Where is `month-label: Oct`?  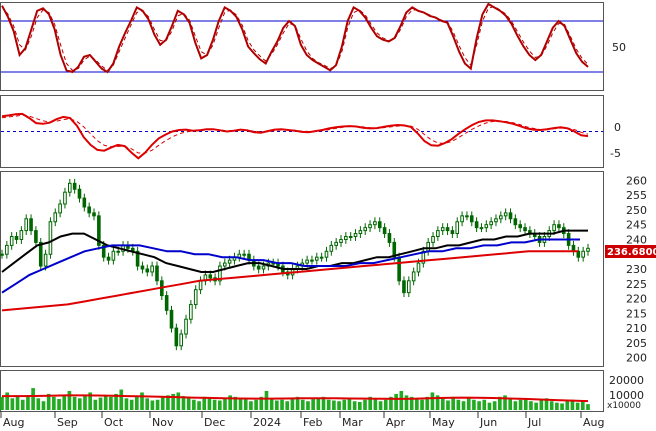
month-label: Oct is located at coordinates (114, 422).